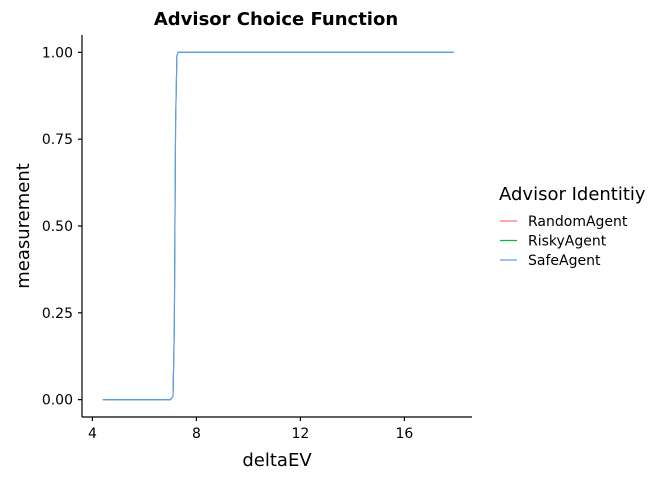  I want to click on x-axis-ticks: 4 8 12 16, so click(250, 429).